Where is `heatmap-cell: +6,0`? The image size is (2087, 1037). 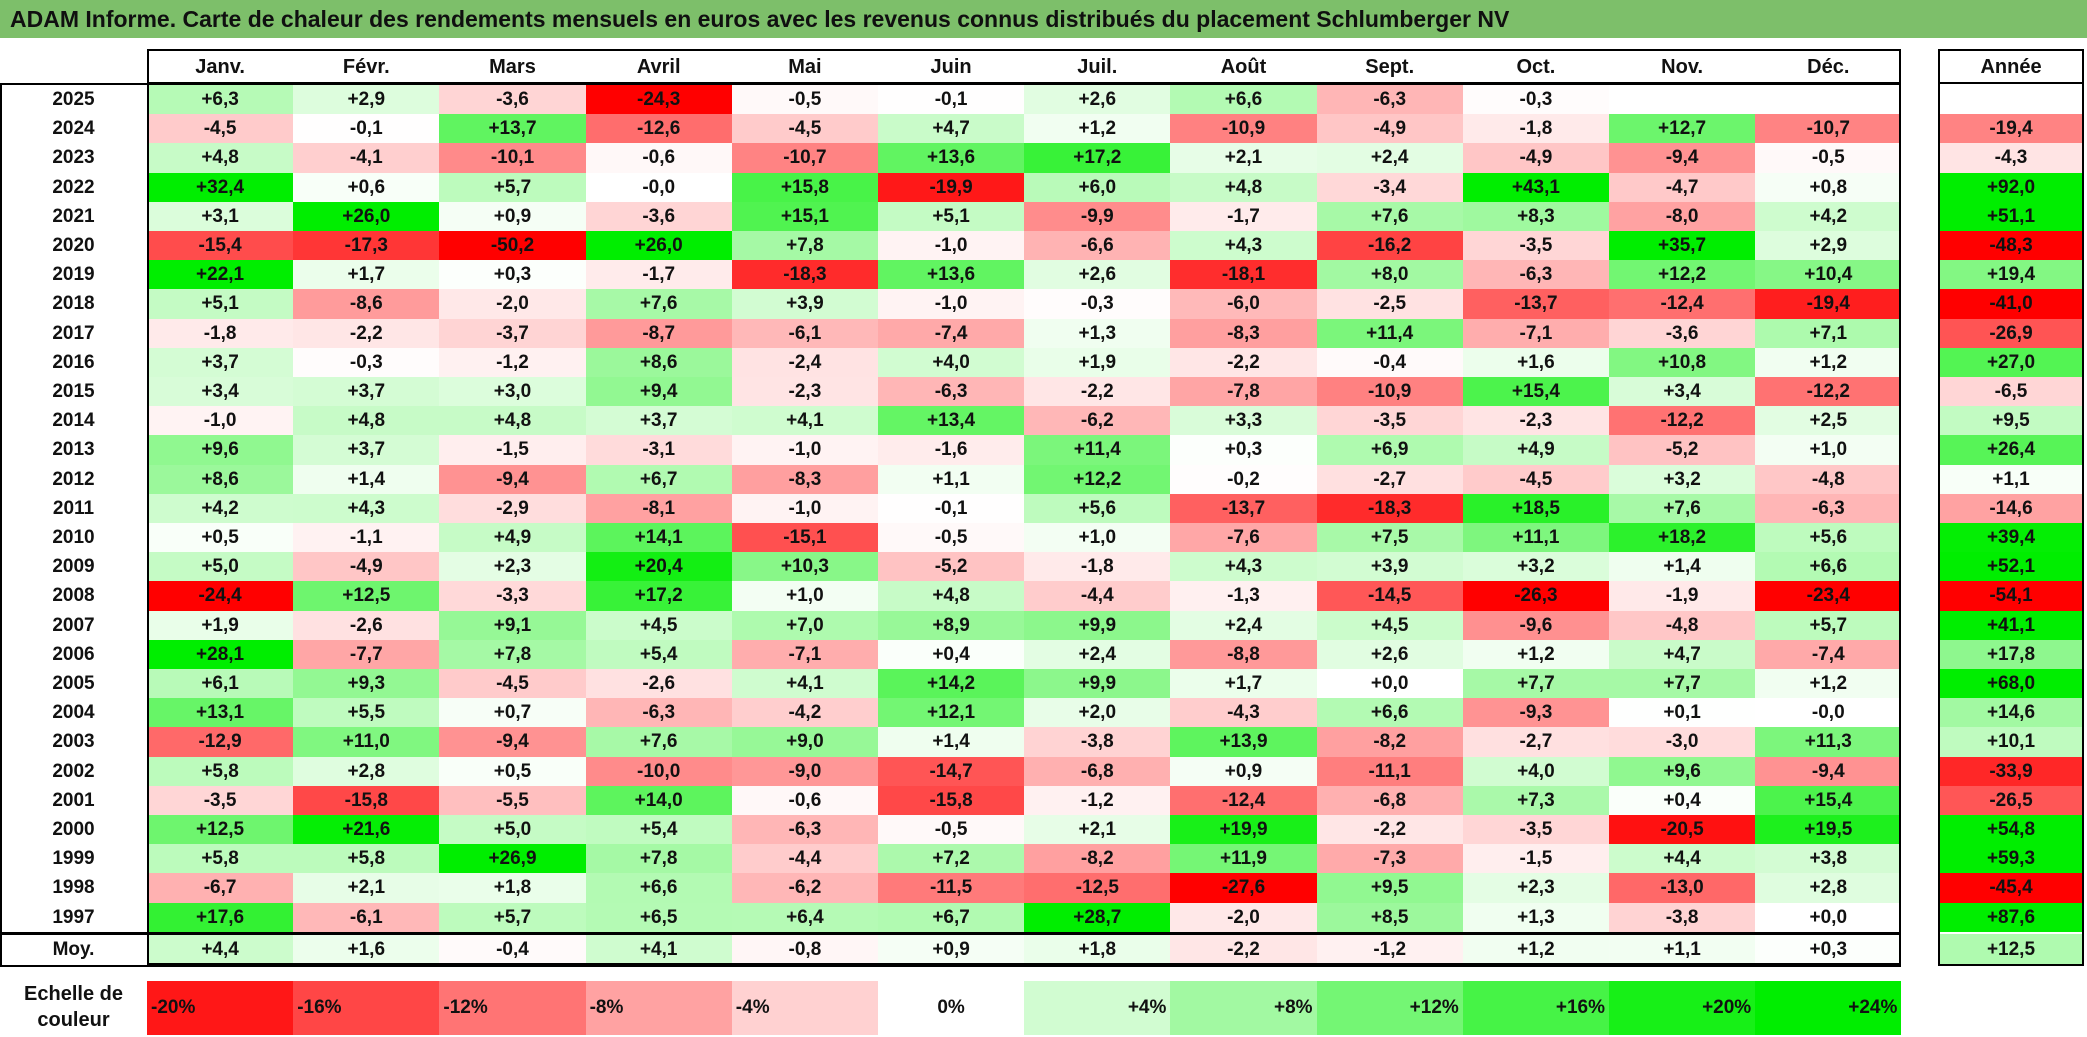
heatmap-cell: +6,0 is located at coordinates (1097, 187).